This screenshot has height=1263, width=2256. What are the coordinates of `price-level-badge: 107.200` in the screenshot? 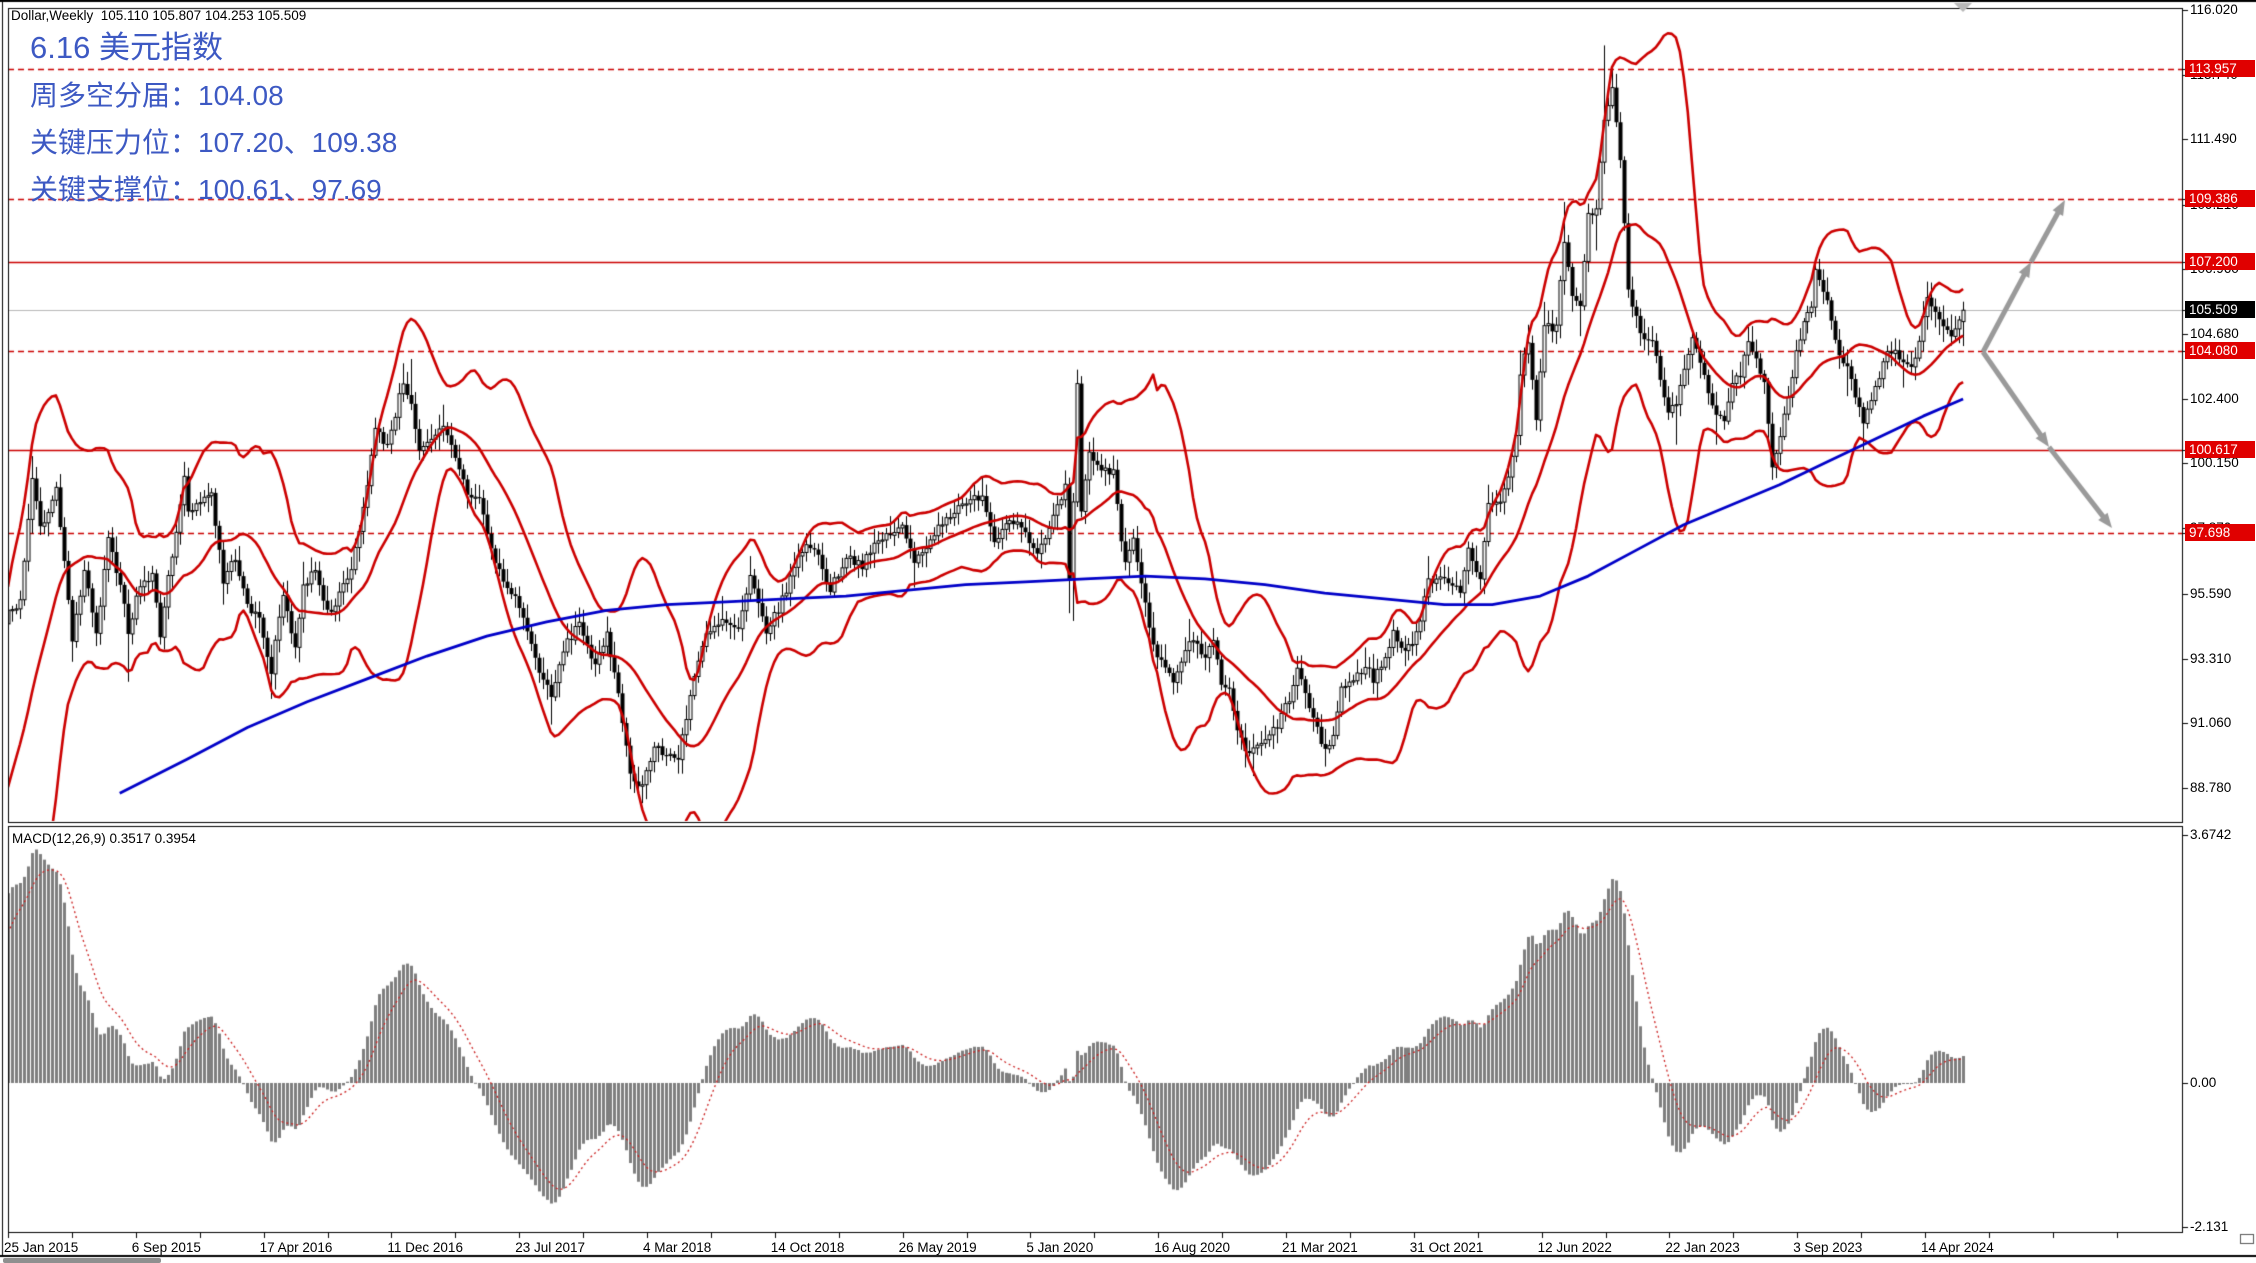 It's located at (2220, 261).